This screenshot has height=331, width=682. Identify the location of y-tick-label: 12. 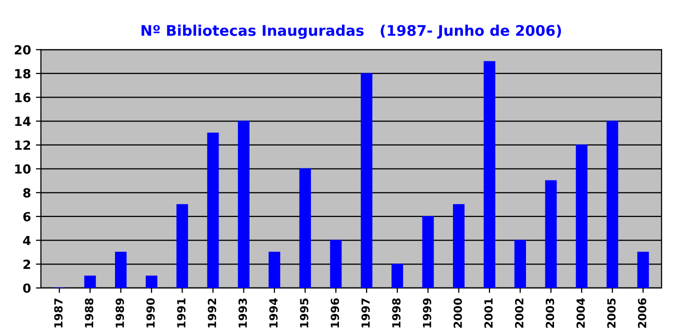
(22, 145).